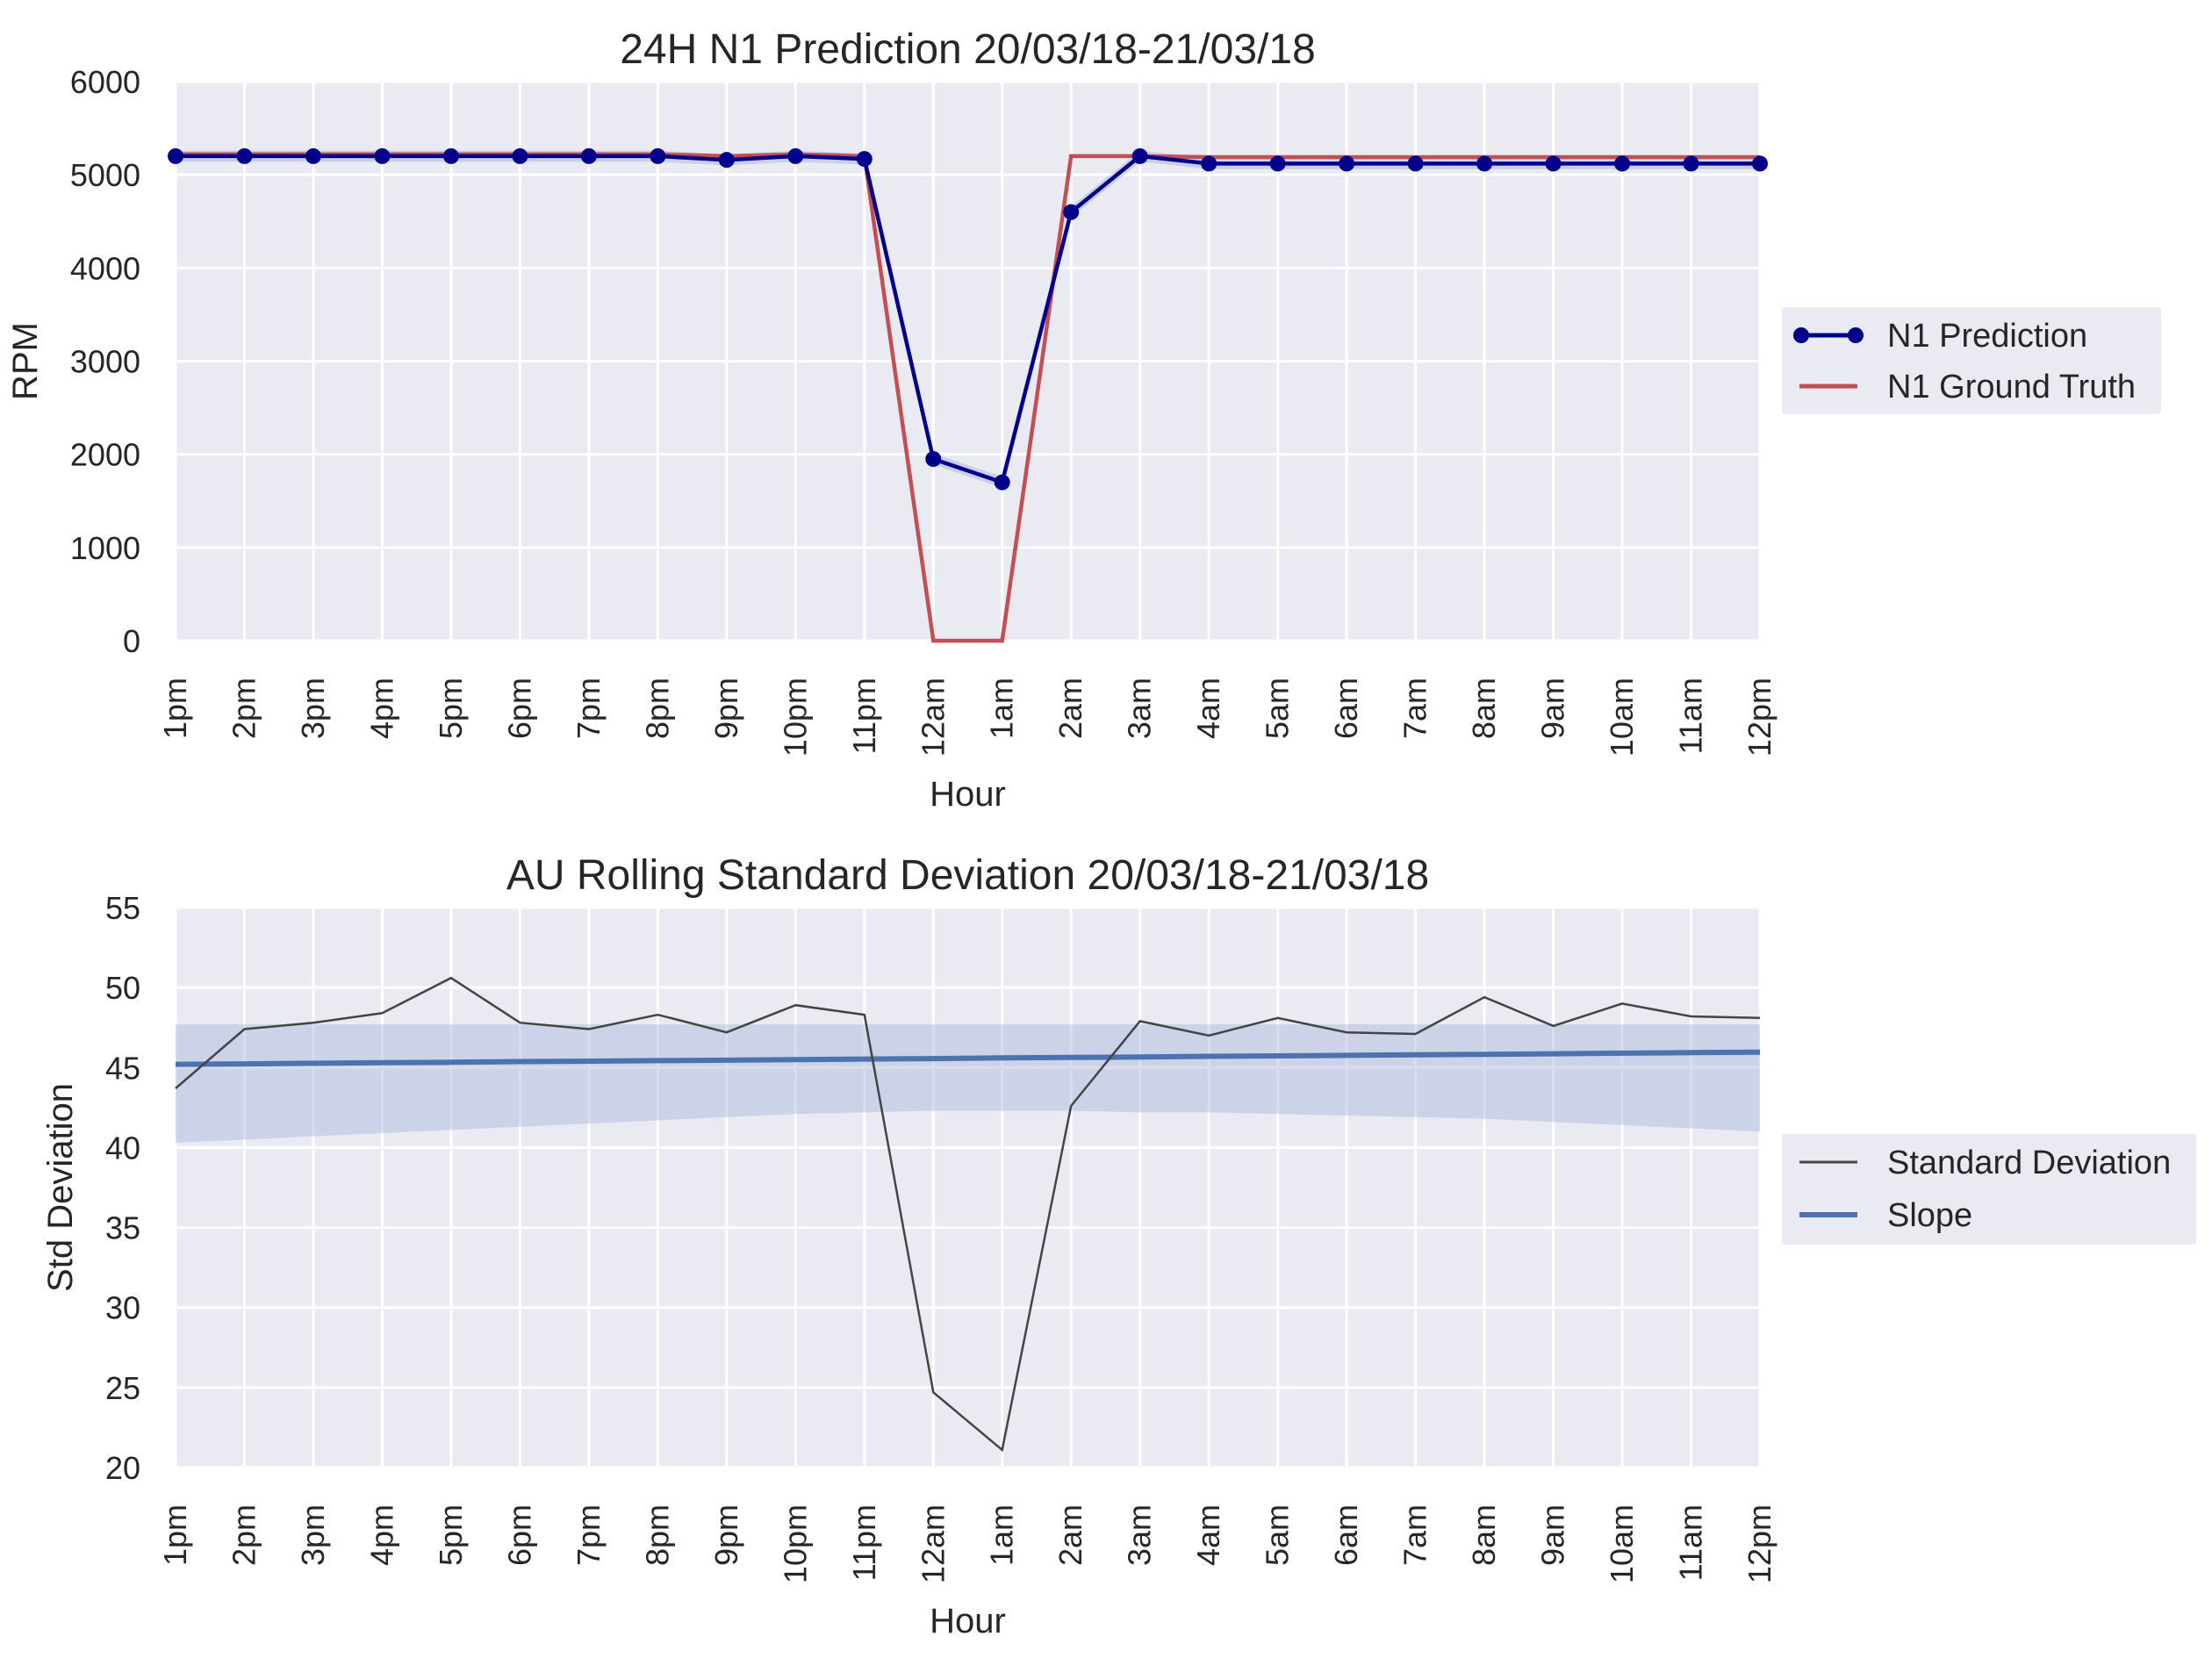 This screenshot has height=1658, width=2212. Describe the element at coordinates (105, 175) in the screenshot. I see `y-tick-label: 5000` at that location.